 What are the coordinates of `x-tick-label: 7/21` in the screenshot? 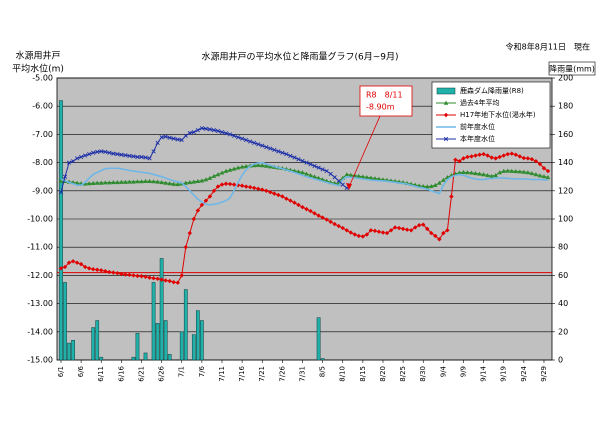 It's located at (262, 374).